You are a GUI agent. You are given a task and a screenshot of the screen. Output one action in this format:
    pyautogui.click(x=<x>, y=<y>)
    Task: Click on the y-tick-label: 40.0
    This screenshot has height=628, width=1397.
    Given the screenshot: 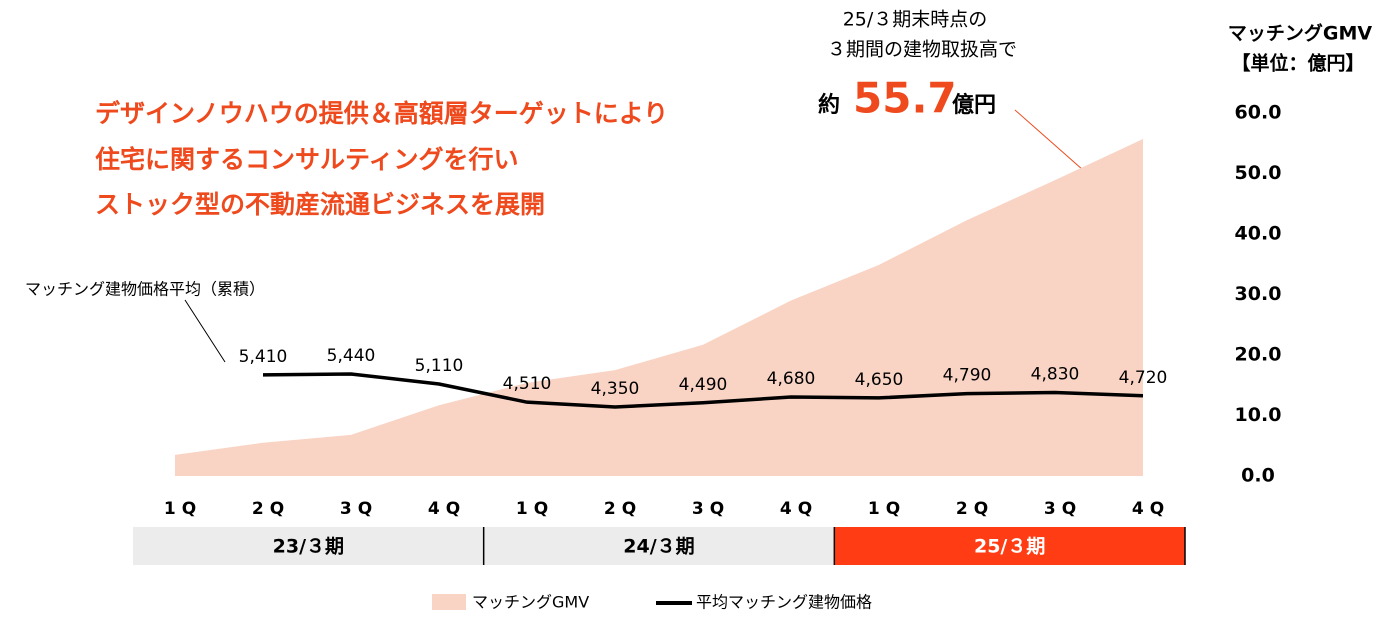 What is the action you would take?
    pyautogui.click(x=1258, y=234)
    